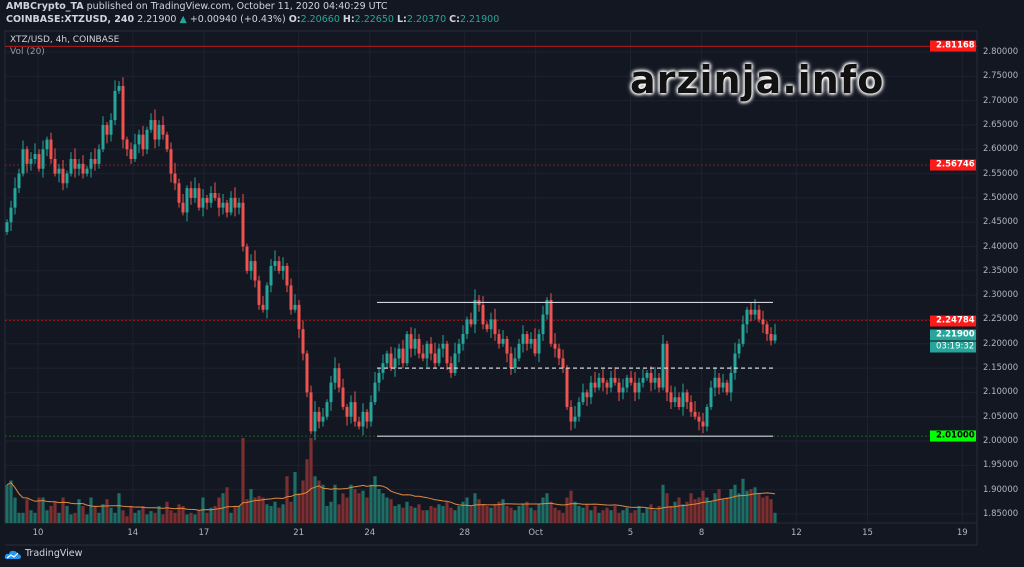 This screenshot has height=567, width=1024. Describe the element at coordinates (1001, 76) in the screenshot. I see `price-tick-label: 2.75000` at that location.